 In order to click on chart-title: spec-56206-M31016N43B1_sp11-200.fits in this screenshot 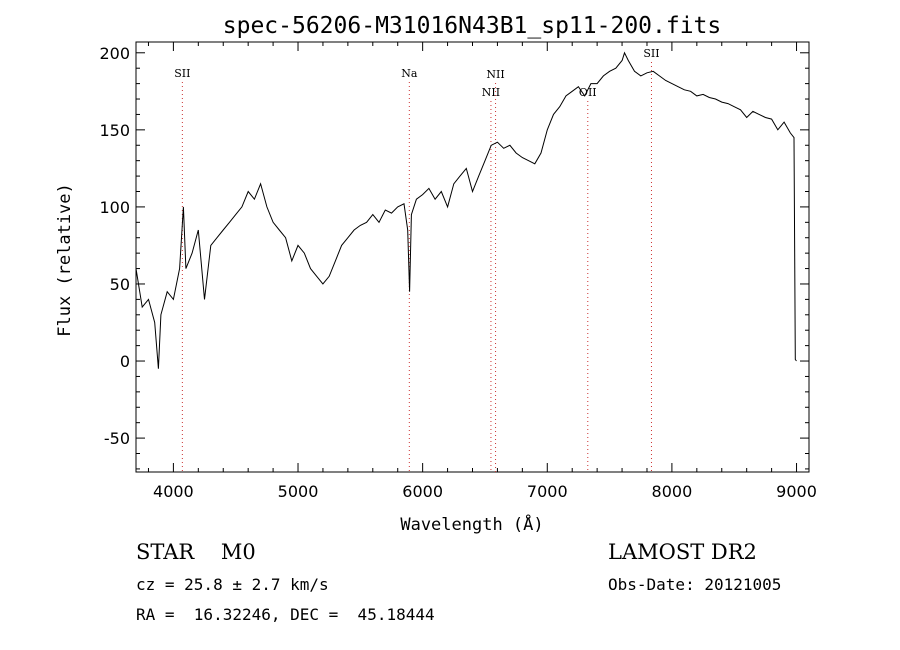, I will do `click(472, 26)`.